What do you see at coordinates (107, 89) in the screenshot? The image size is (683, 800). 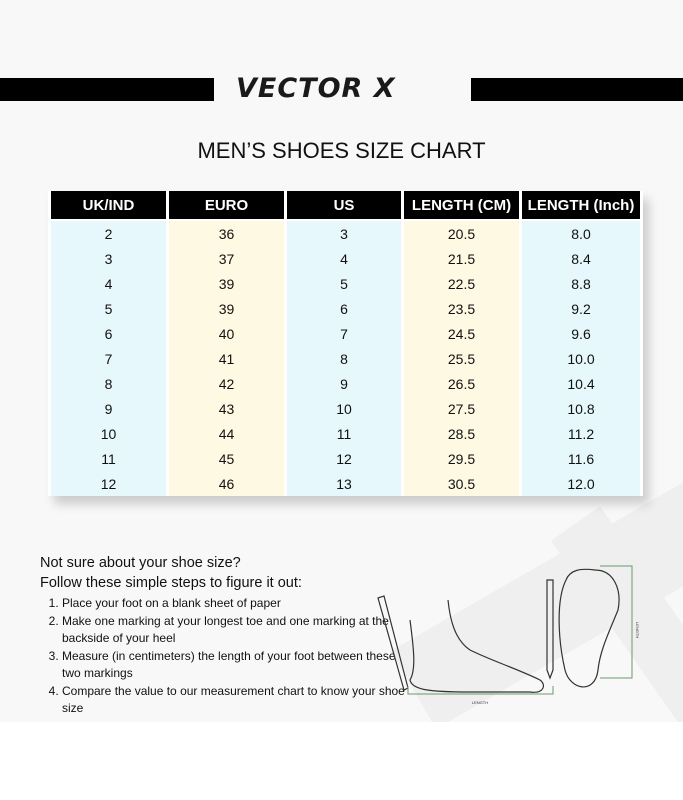 I see `header-bar-left` at bounding box center [107, 89].